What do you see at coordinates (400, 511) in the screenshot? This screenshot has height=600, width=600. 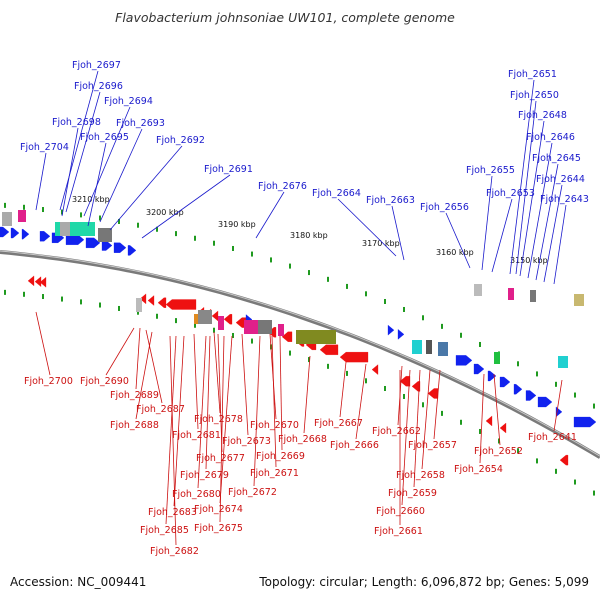 I see `reverse-gene-label: Fjoh_2660` at bounding box center [400, 511].